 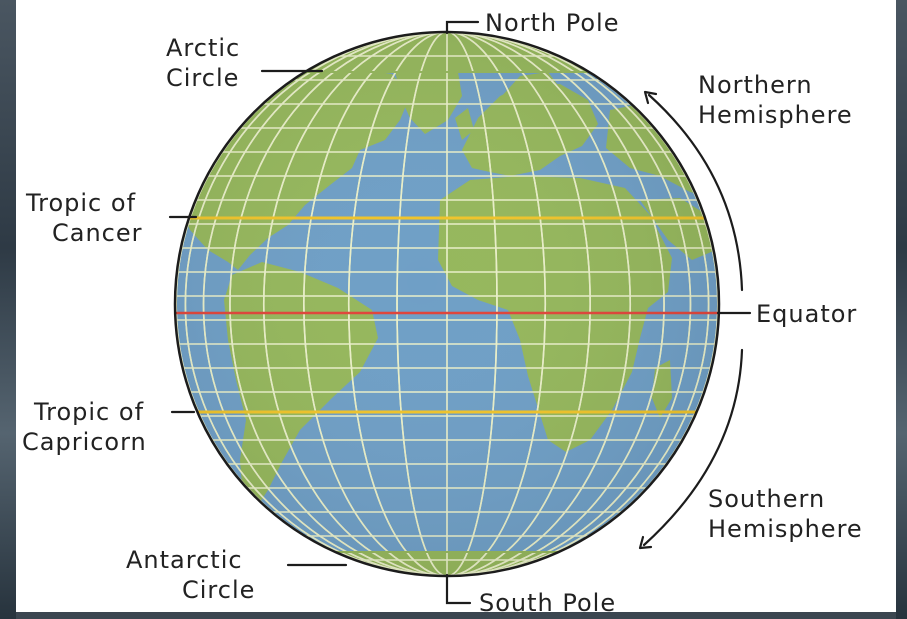 I want to click on northern-hemisphere-arrow-arc, so click(x=695, y=192).